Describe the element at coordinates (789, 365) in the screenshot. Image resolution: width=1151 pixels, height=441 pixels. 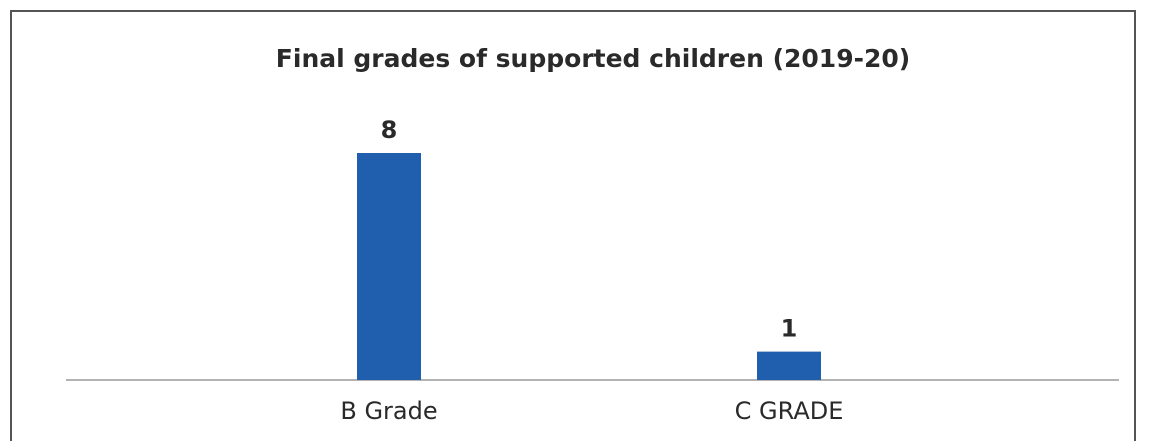
I see `bar-c-grade` at that location.